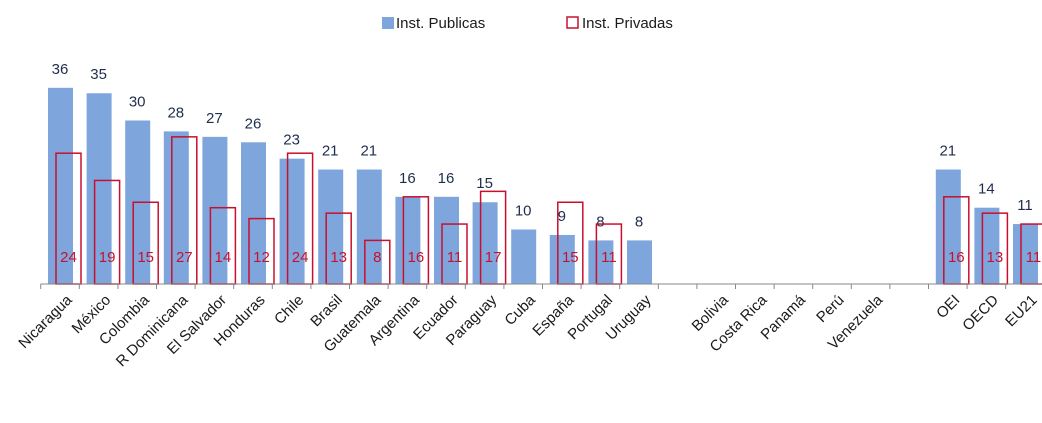 The width and height of the screenshot is (1042, 423). Describe the element at coordinates (253, 123) in the screenshot. I see `value-label: 26` at that location.